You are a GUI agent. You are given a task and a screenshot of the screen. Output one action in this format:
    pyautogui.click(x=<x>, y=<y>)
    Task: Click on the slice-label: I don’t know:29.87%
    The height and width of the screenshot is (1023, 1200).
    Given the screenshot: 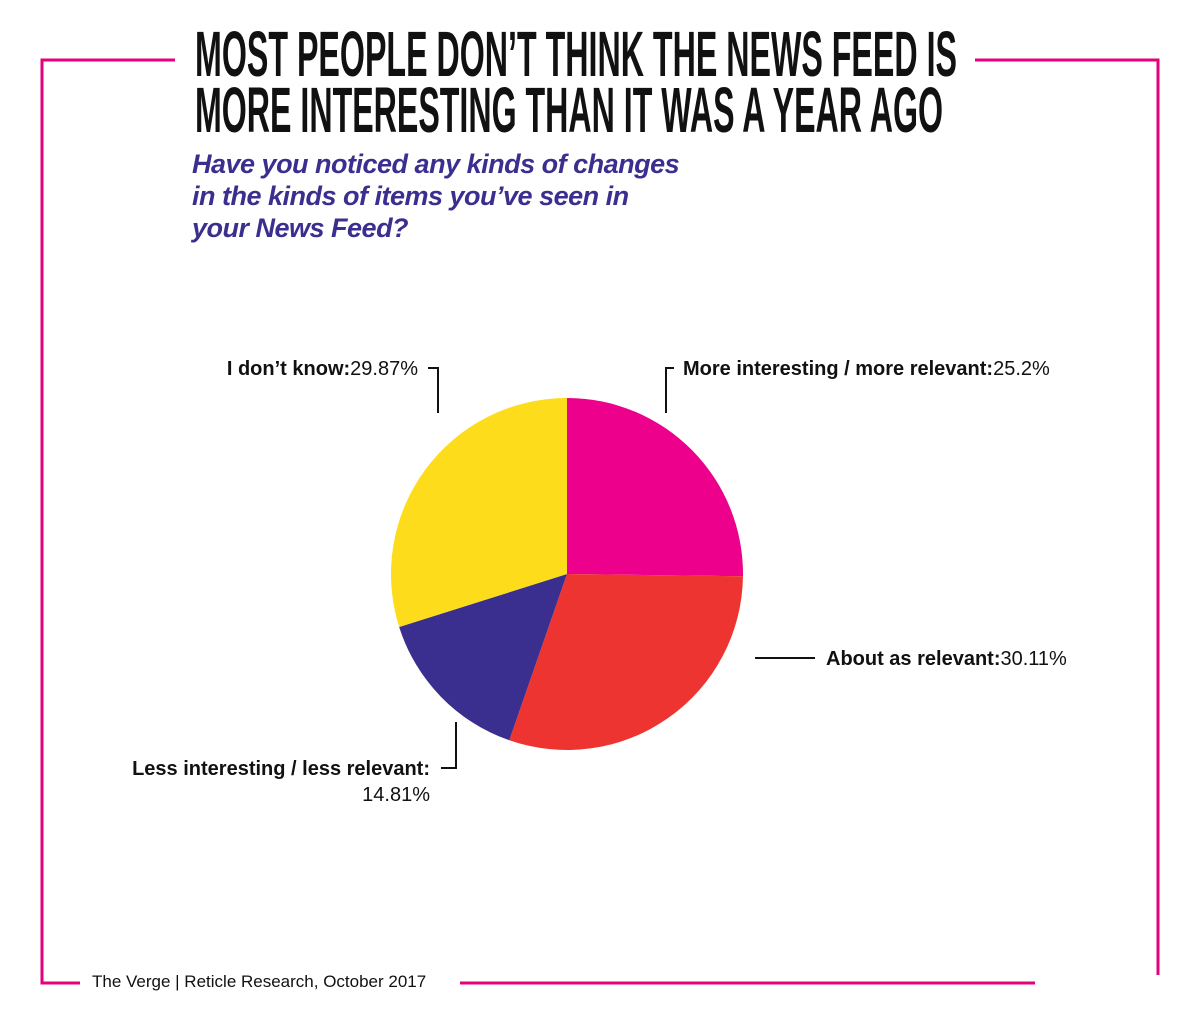 What is the action you would take?
    pyautogui.click(x=322, y=369)
    